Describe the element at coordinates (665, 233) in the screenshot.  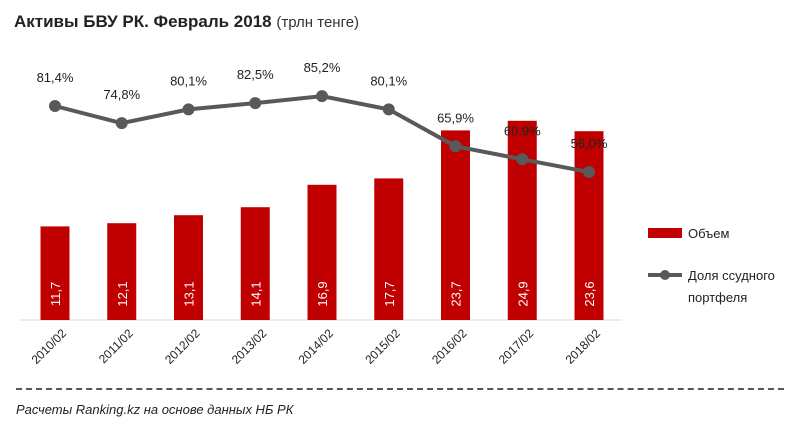
I see `legend-bar-swatch` at that location.